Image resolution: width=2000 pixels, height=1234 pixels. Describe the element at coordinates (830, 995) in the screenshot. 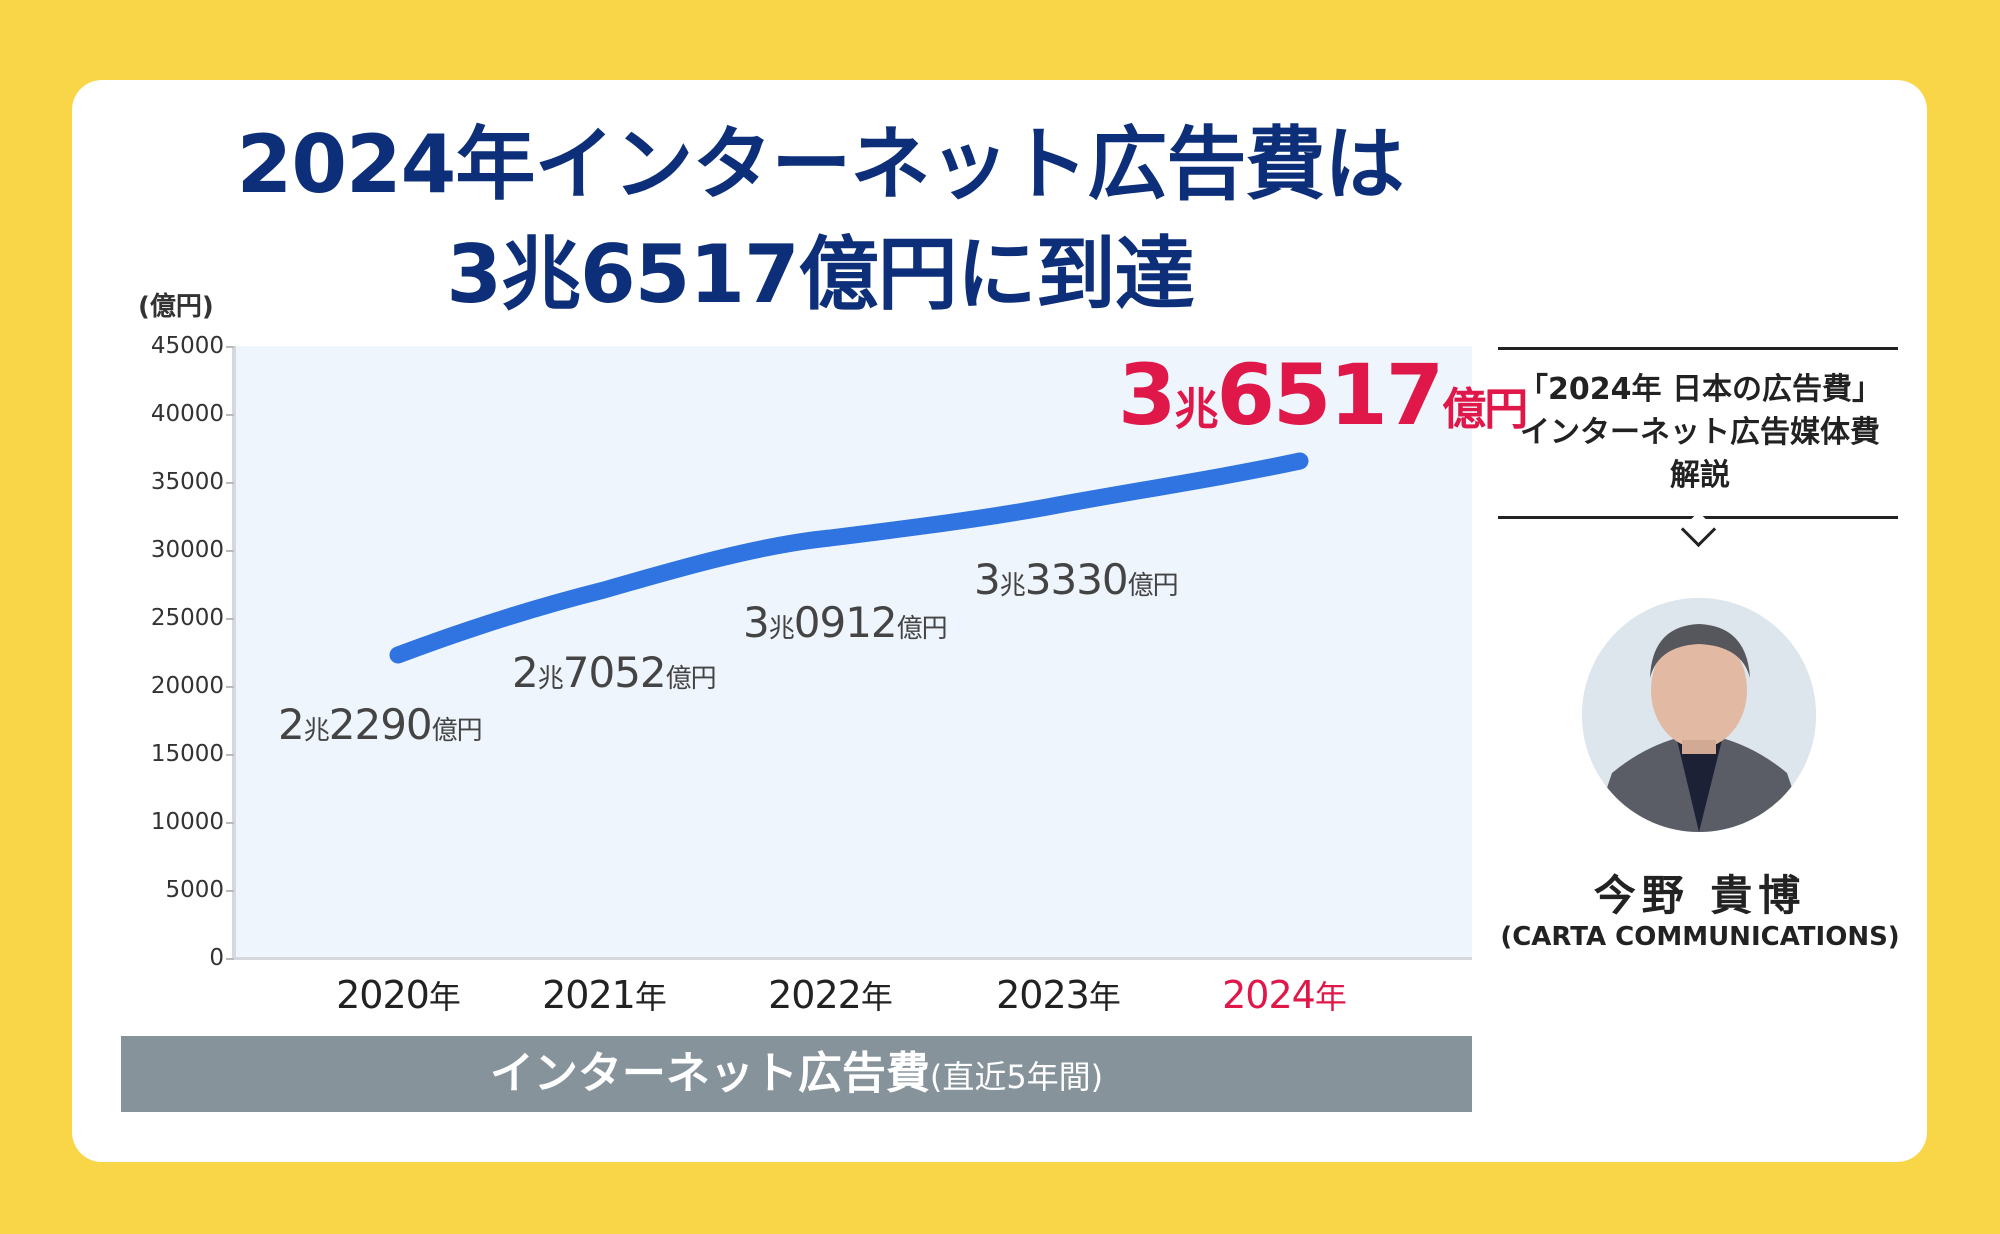

I see `x-tick-2022: 2022年` at that location.